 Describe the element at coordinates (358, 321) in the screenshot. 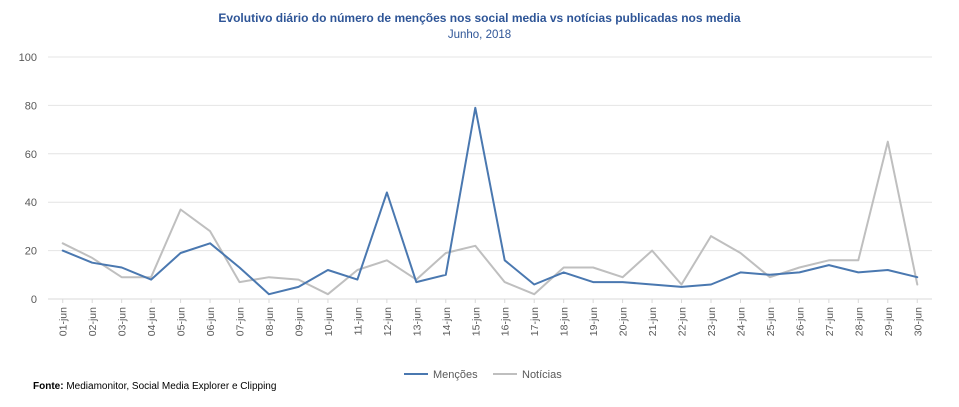

I see `x-tick-label: 11-jun` at that location.